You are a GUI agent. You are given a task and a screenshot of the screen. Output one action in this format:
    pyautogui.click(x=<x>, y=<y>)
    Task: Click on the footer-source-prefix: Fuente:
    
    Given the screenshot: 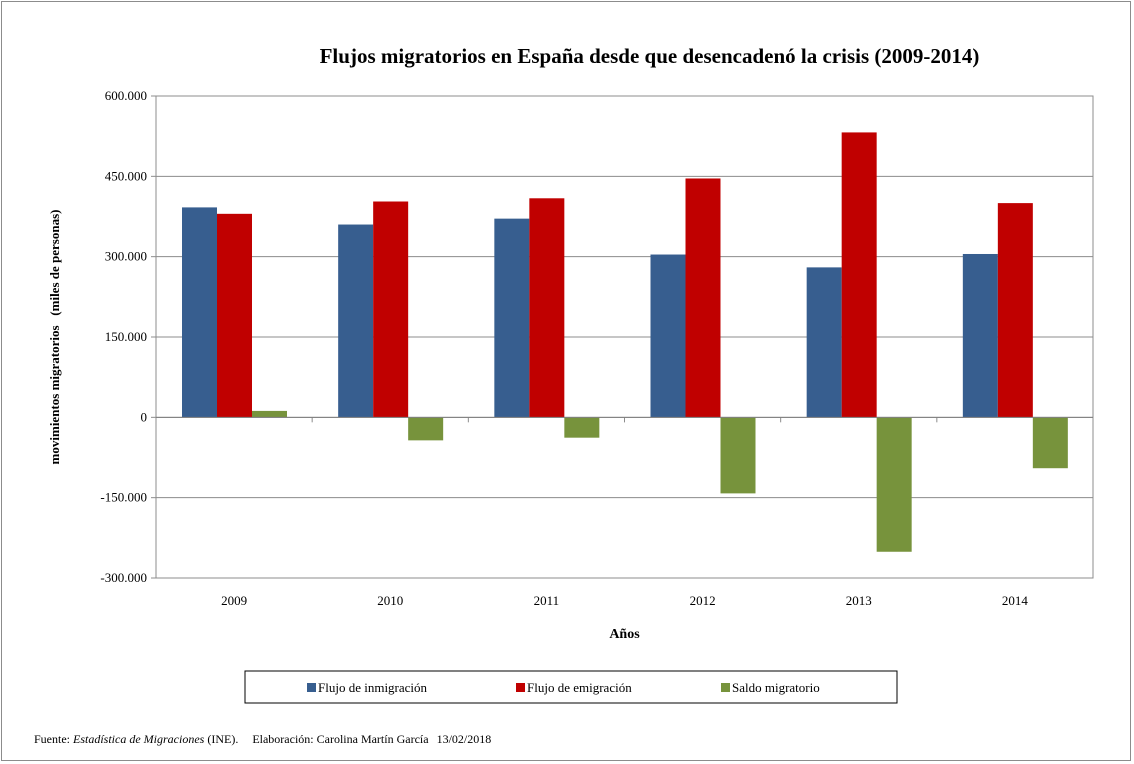 What is the action you would take?
    pyautogui.click(x=53, y=739)
    